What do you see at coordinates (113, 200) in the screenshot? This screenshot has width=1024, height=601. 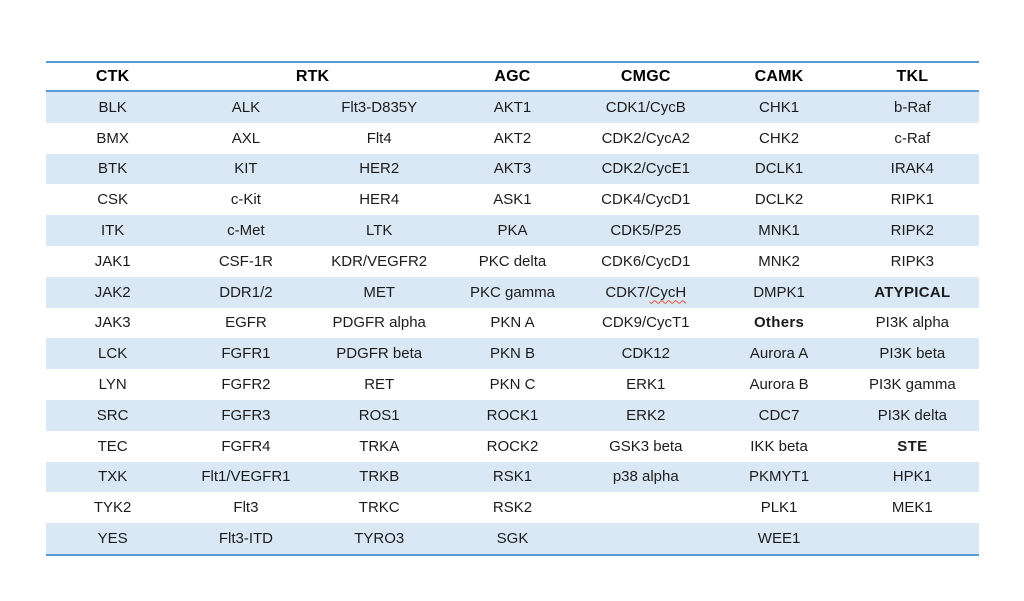 I see `kinase-cell: CSK` at bounding box center [113, 200].